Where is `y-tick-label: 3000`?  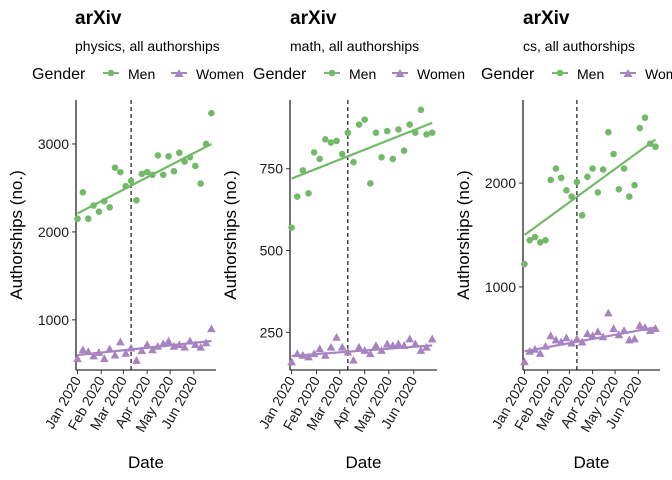
y-tick-label: 3000 is located at coordinates (53, 144).